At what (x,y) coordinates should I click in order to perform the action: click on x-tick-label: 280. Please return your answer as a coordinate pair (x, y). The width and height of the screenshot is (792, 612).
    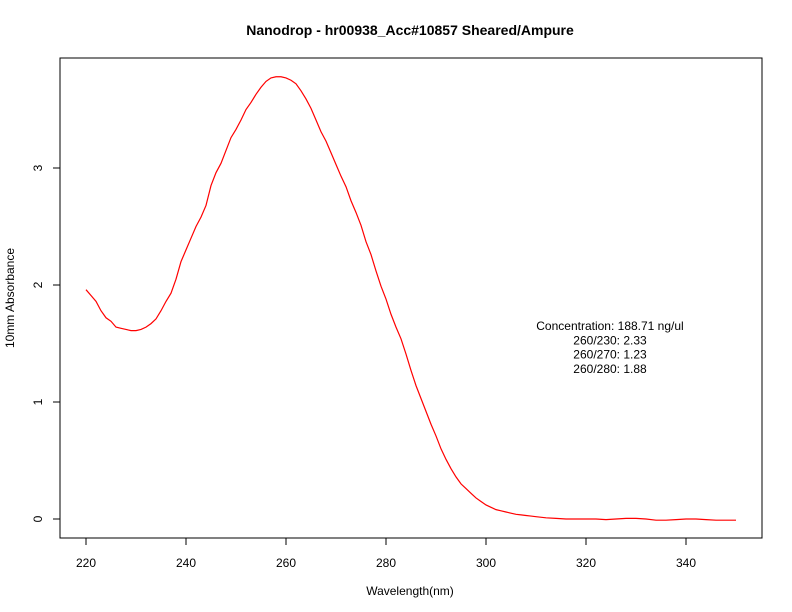
    Looking at the image, I should click on (386, 563).